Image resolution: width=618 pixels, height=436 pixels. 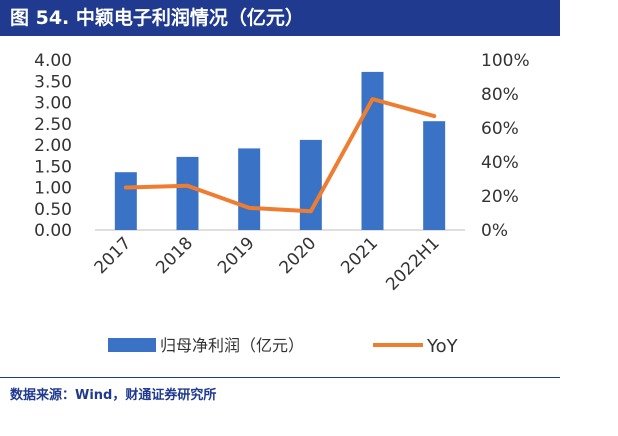 I want to click on left-tick-label: 0.50, so click(x=53, y=210).